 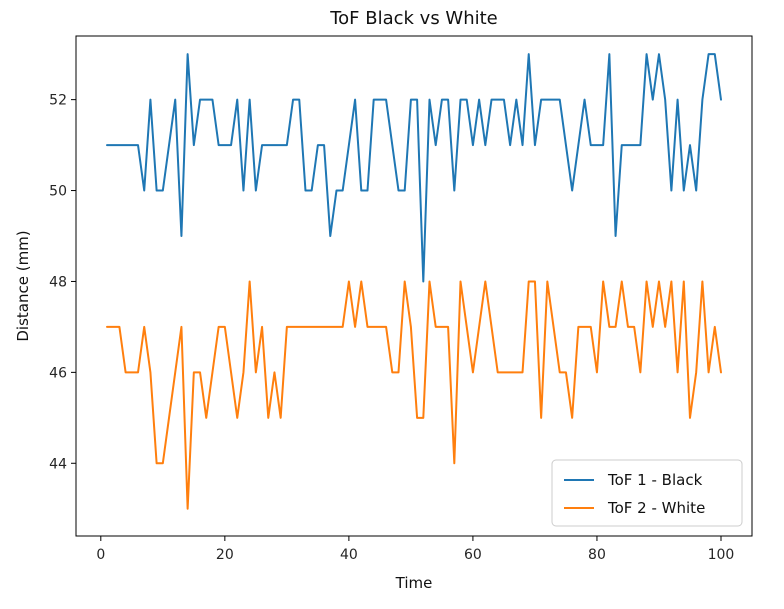 I want to click on y-tick-label: 52, so click(x=58, y=101).